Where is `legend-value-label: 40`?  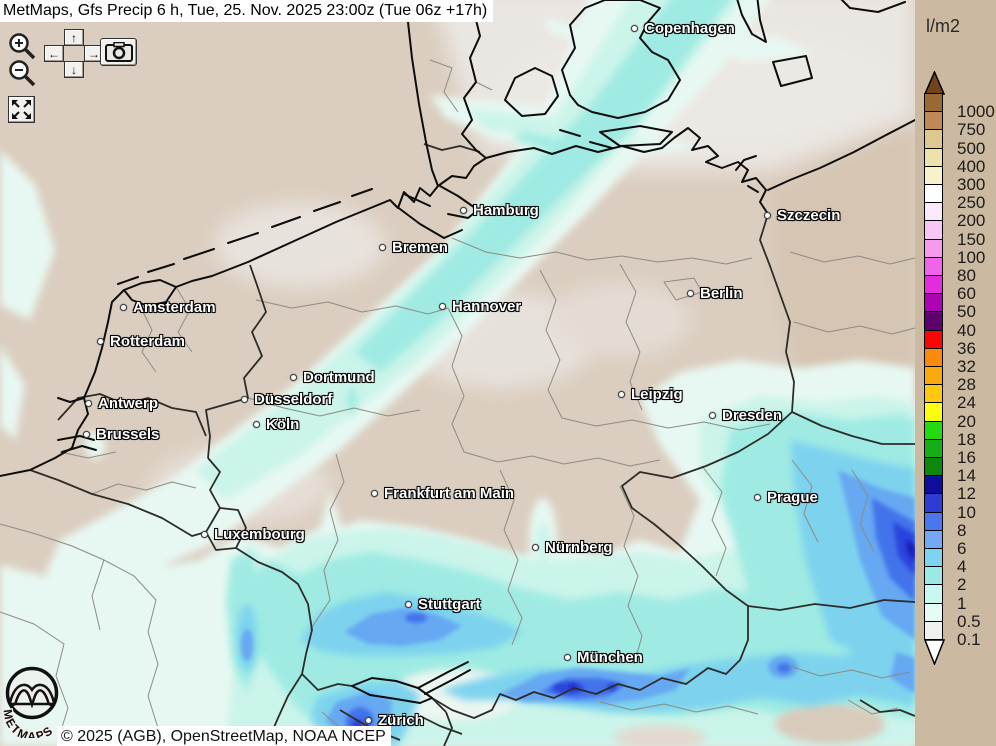
legend-value-label: 40 is located at coordinates (966, 330).